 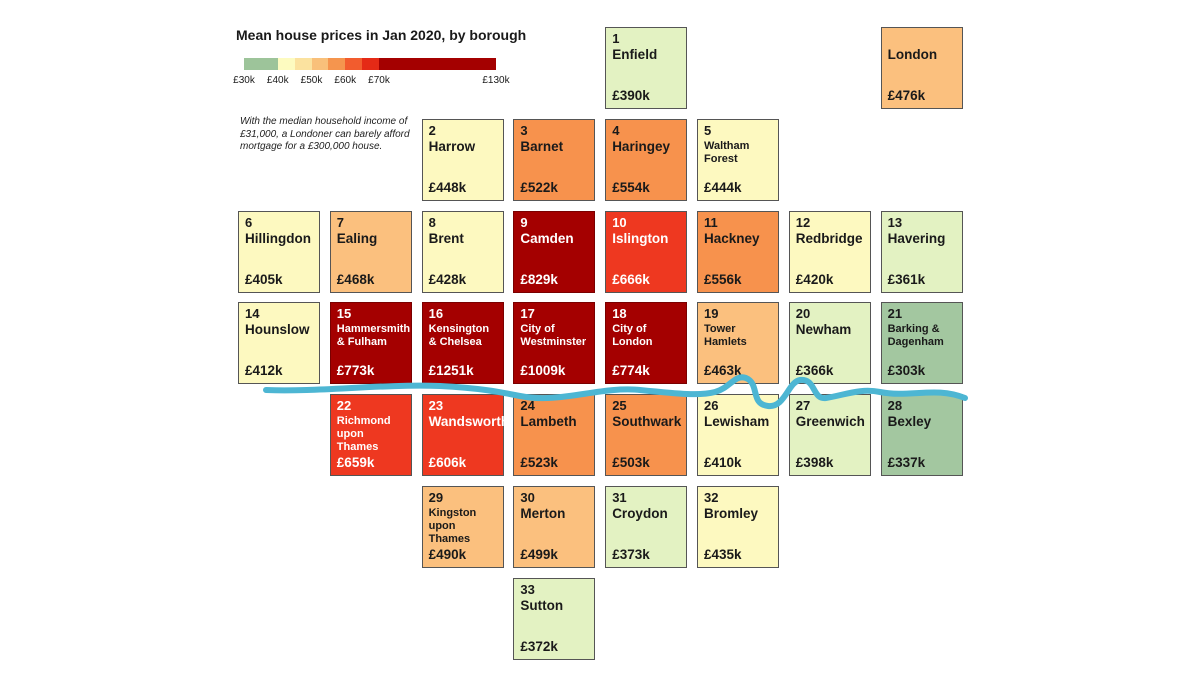 I want to click on borough-price: £372k, so click(x=539, y=646).